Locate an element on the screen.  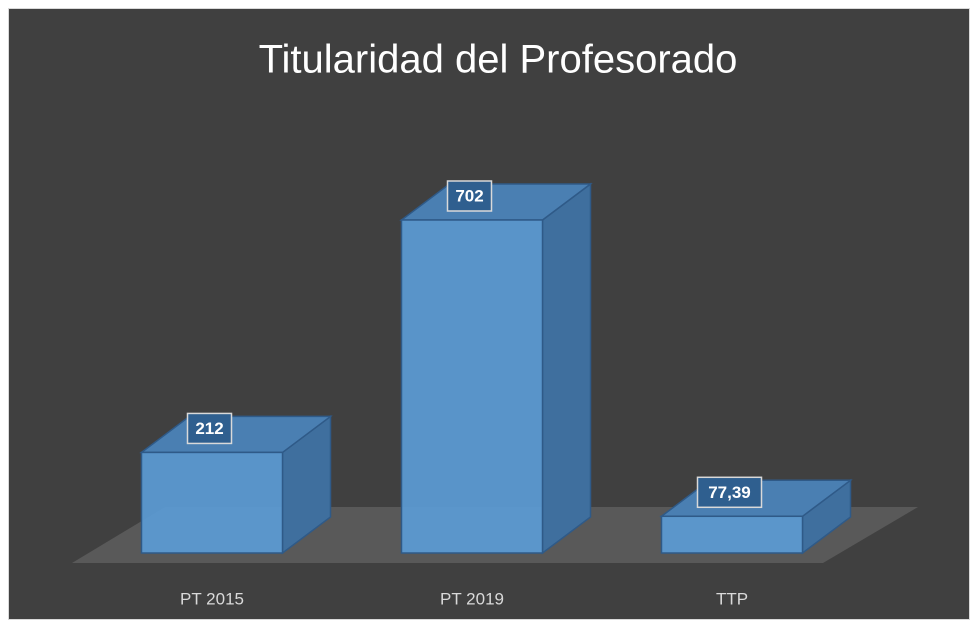
x-tick-label: PT 2015 is located at coordinates (212, 598).